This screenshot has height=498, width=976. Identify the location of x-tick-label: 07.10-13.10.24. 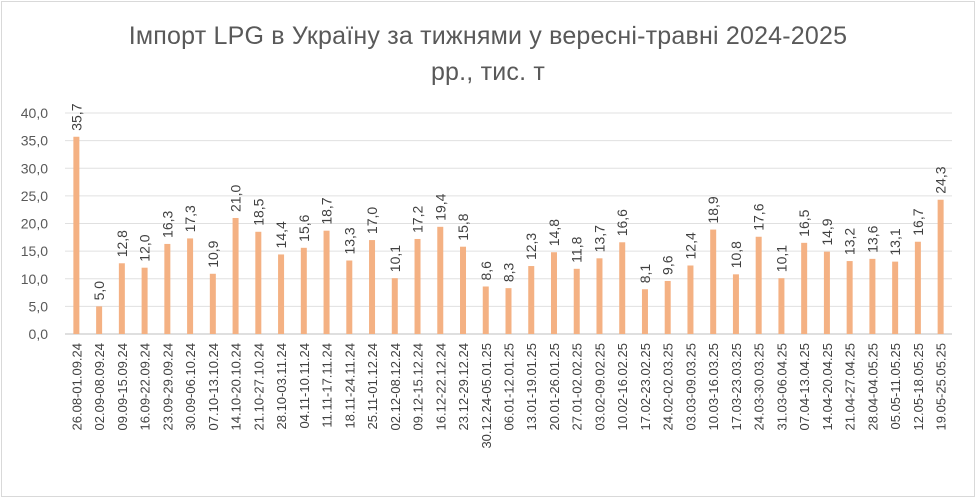
(213, 386).